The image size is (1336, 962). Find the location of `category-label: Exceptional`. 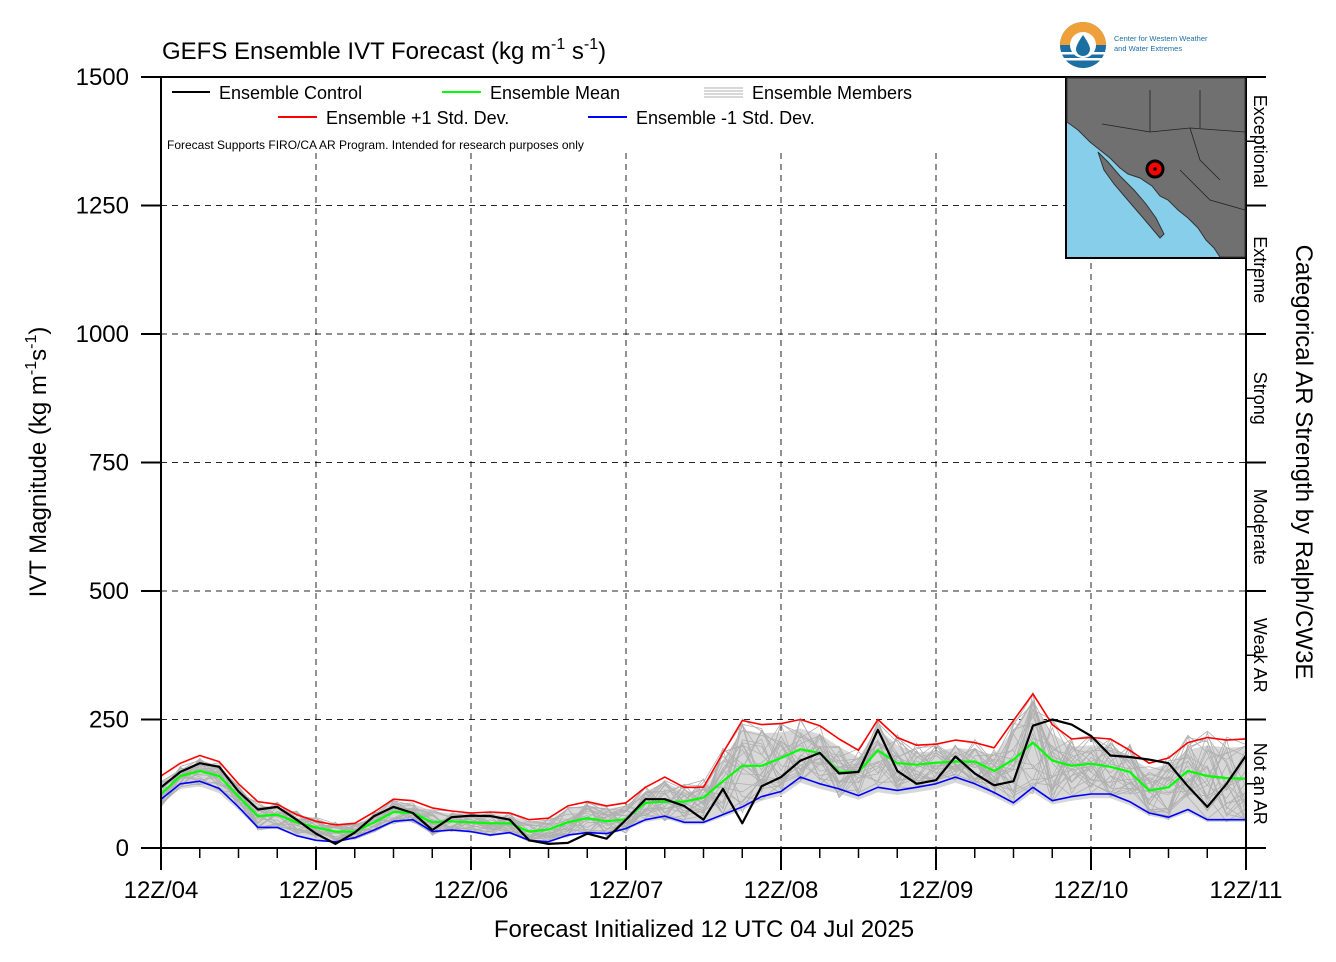

category-label: Exceptional is located at coordinates (1260, 141).